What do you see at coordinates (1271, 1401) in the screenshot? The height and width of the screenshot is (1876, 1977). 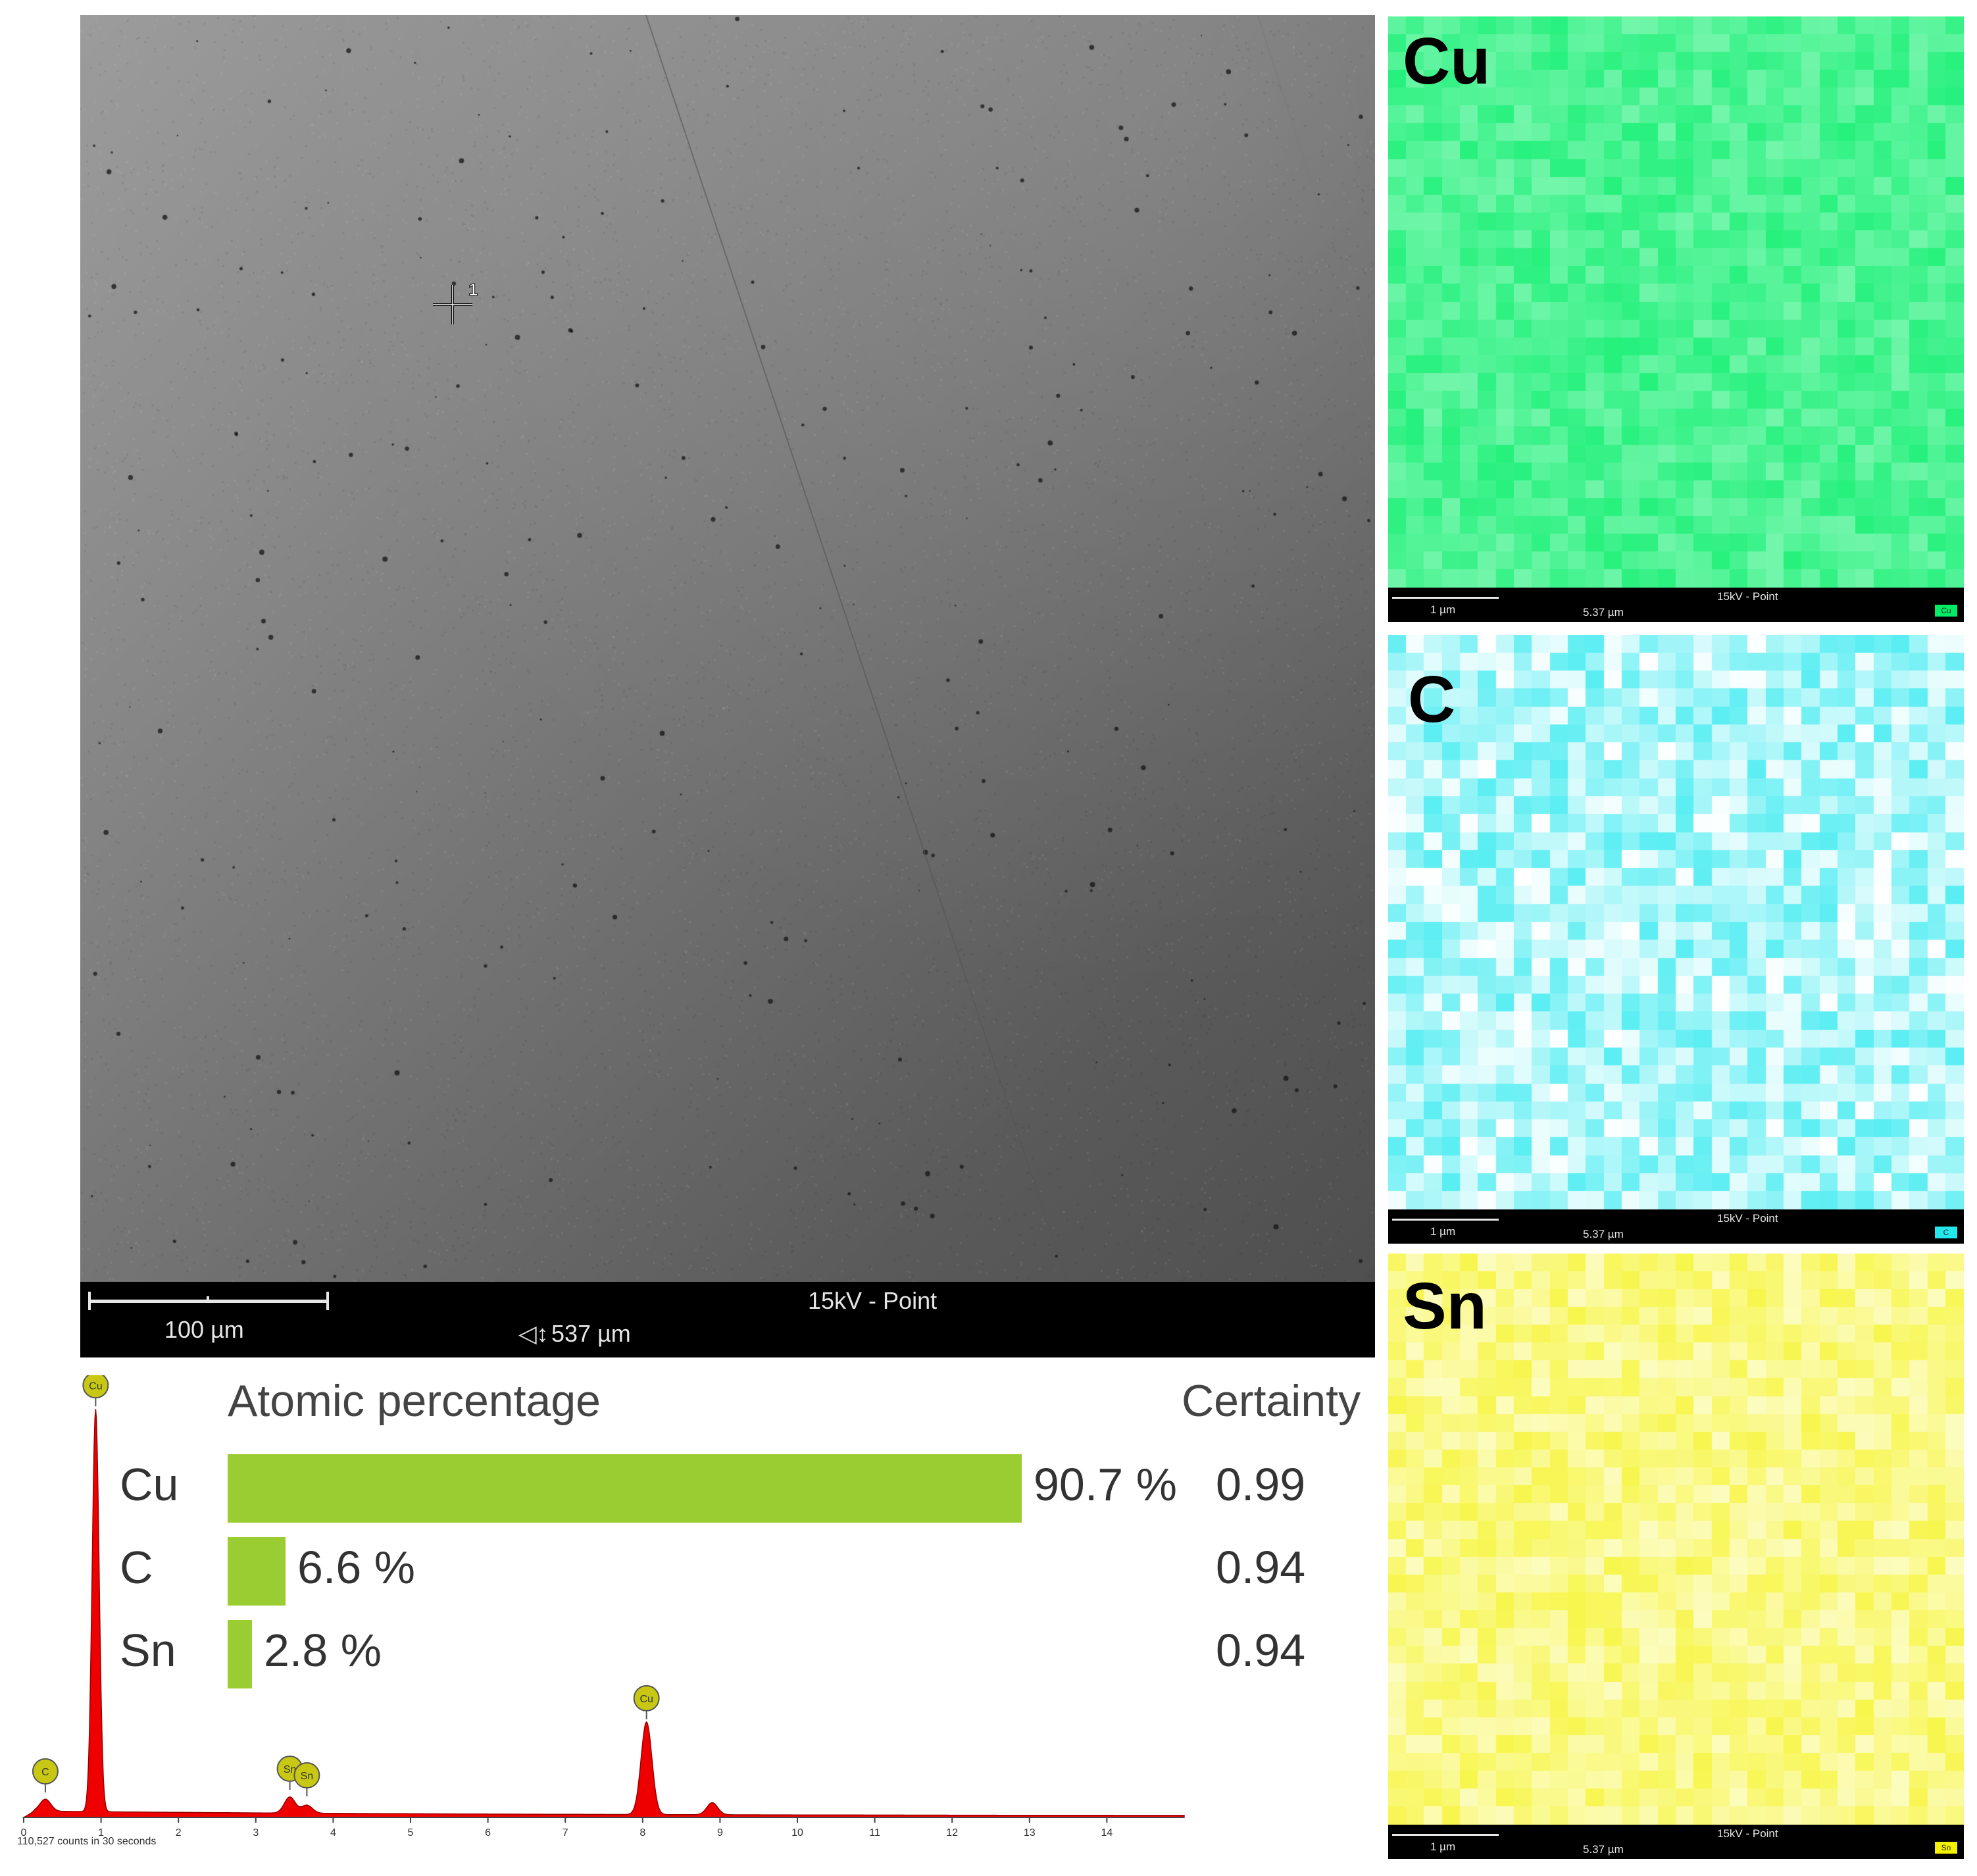 I see `certainty-header: Certainty` at bounding box center [1271, 1401].